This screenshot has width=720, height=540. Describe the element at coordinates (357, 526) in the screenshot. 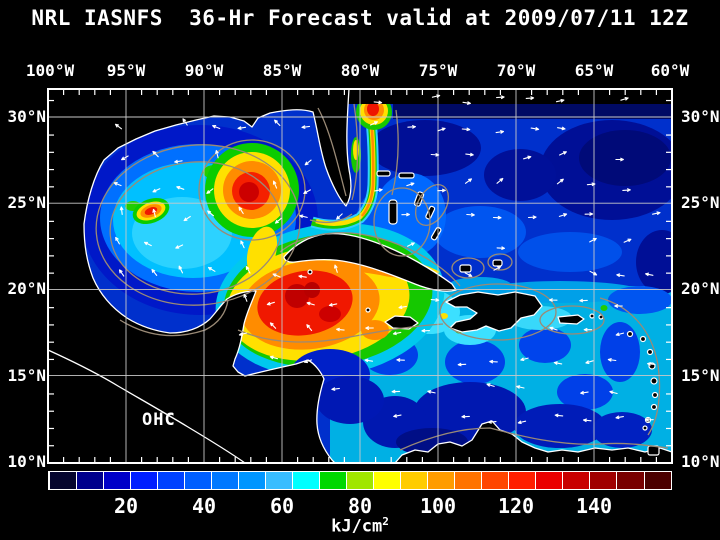

I see `unit-text: kJ/cm` at that location.